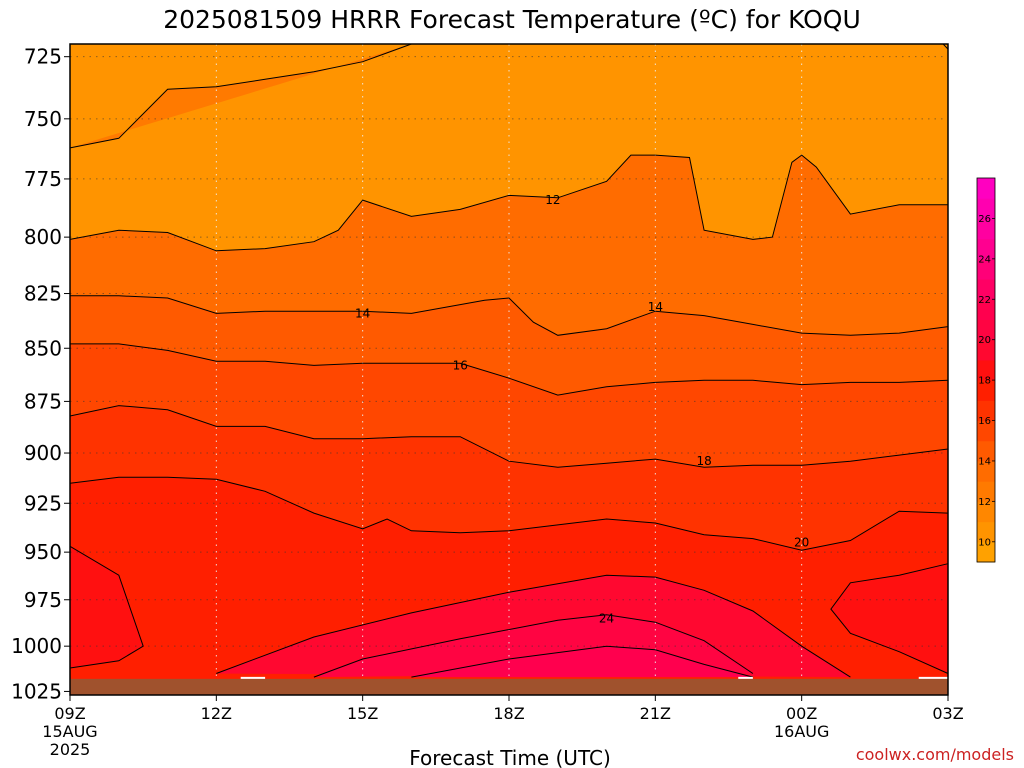  What do you see at coordinates (984, 502) in the screenshot?
I see `colorbar-tick-label: 12` at bounding box center [984, 502].